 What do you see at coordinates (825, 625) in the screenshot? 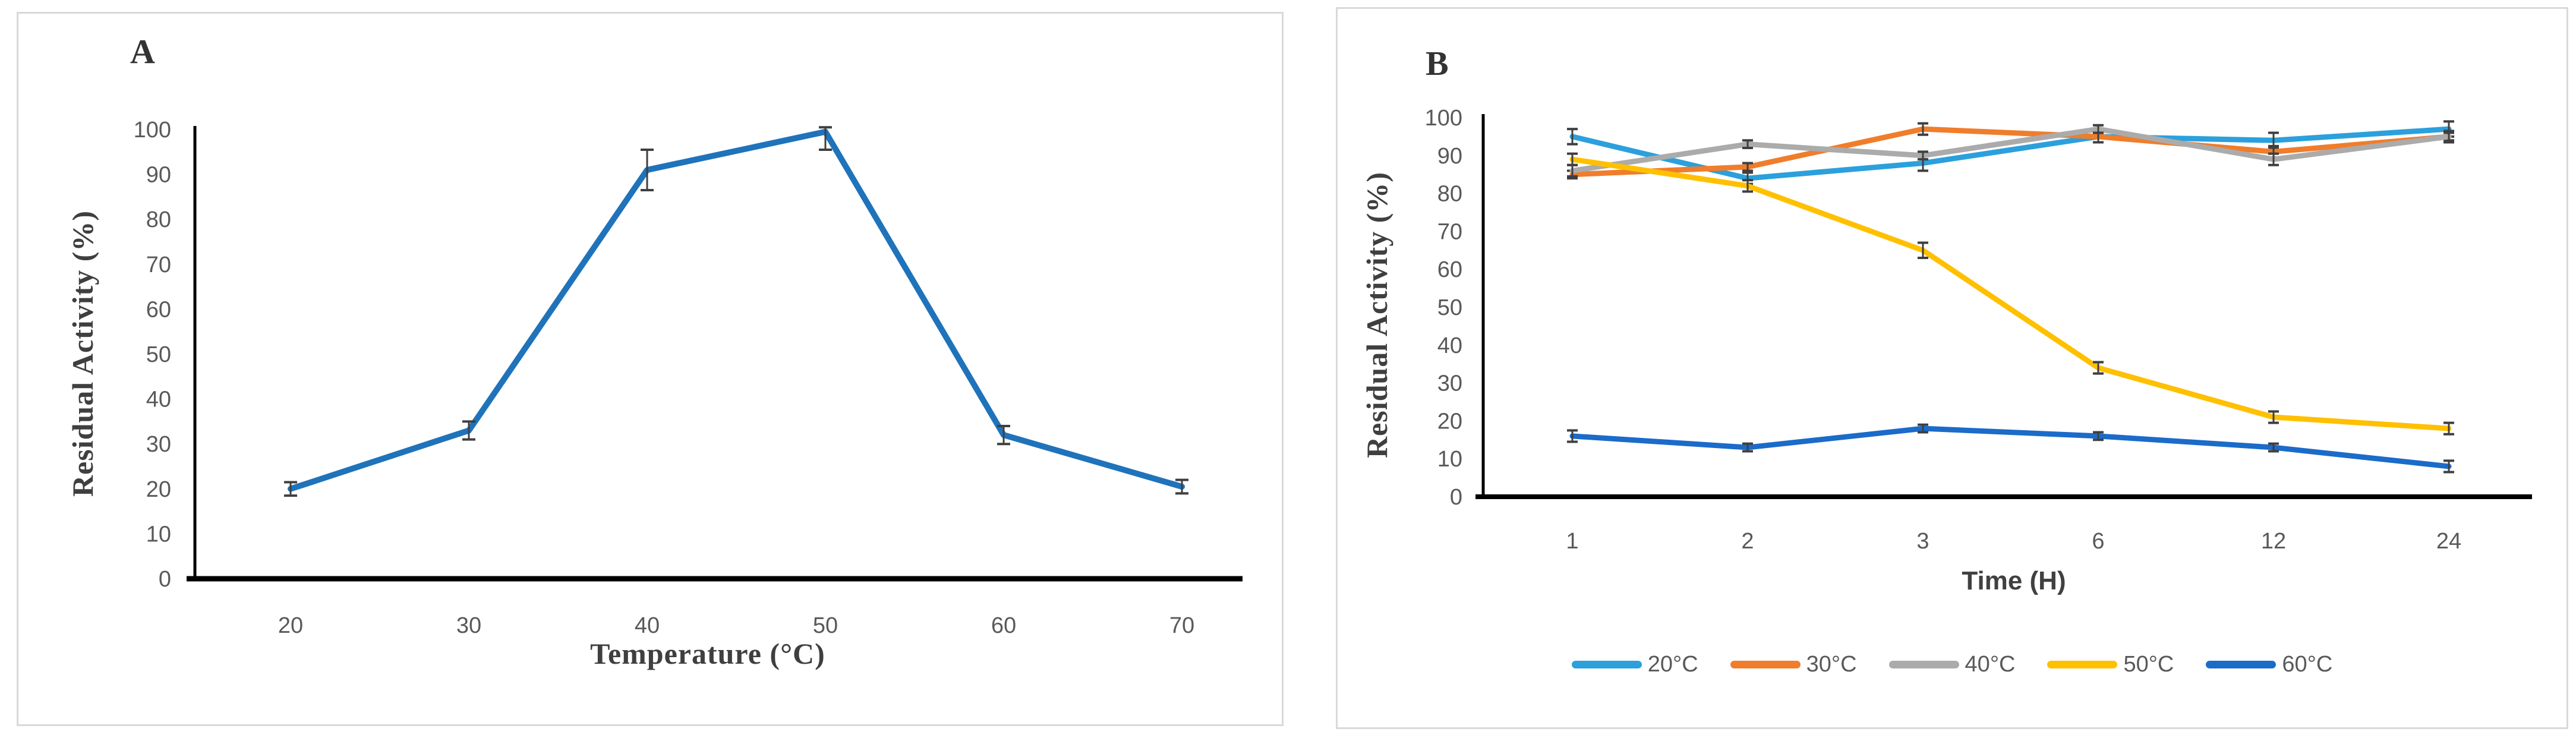
I see `chartA-x-tick-label: 50` at bounding box center [825, 625].